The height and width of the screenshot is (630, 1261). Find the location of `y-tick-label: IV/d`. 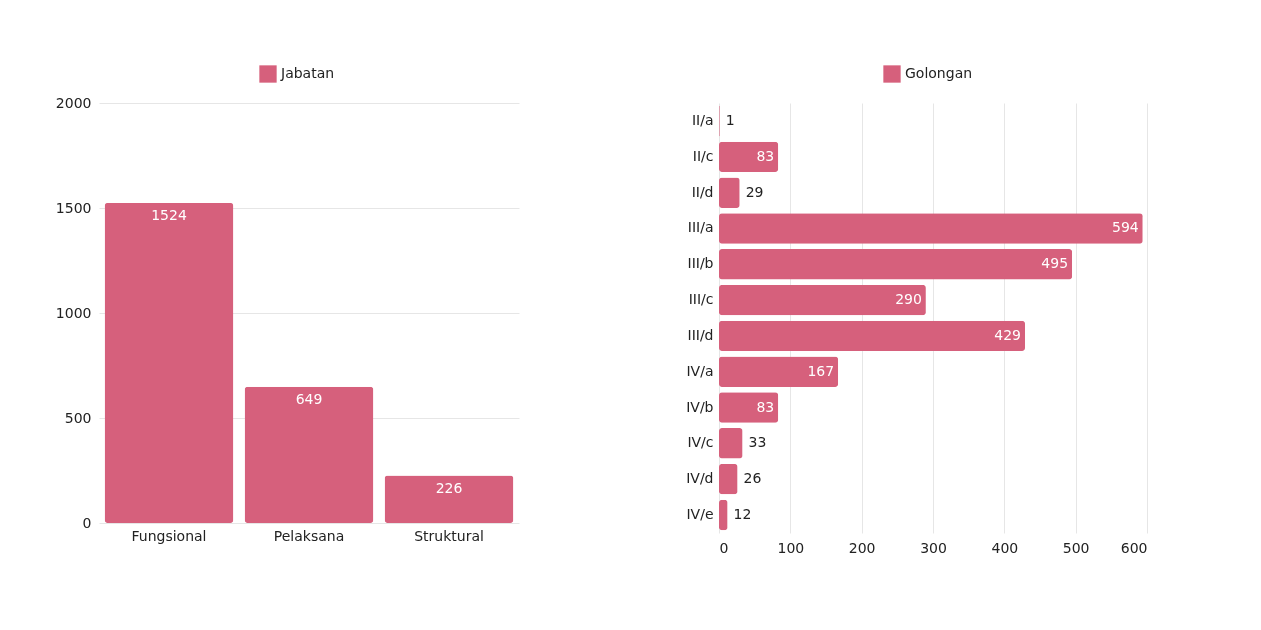

y-tick-label: IV/d is located at coordinates (700, 478).